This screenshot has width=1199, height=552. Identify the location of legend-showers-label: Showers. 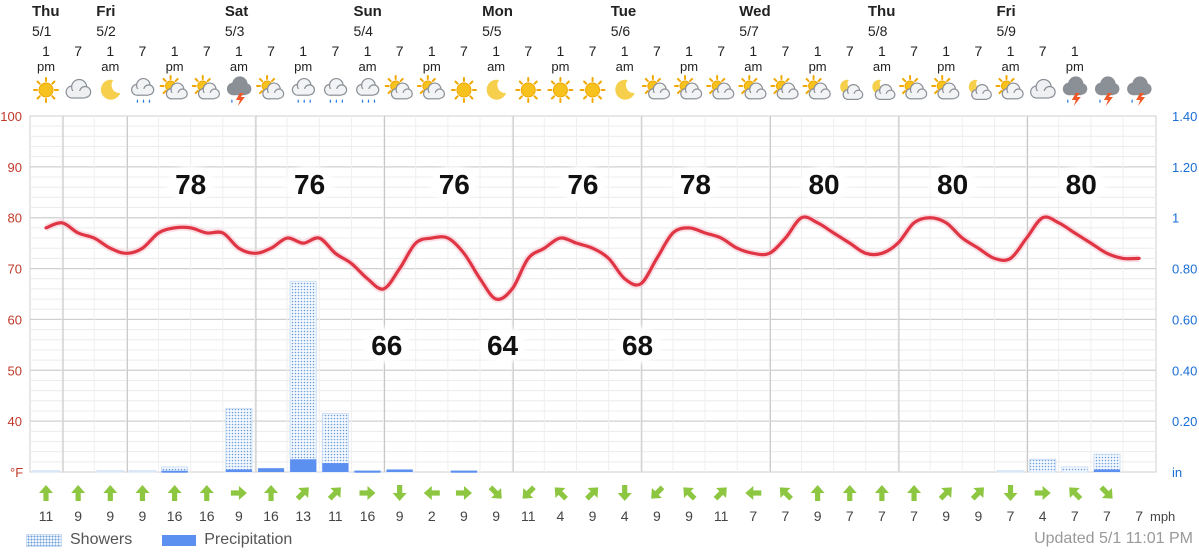
(101, 539).